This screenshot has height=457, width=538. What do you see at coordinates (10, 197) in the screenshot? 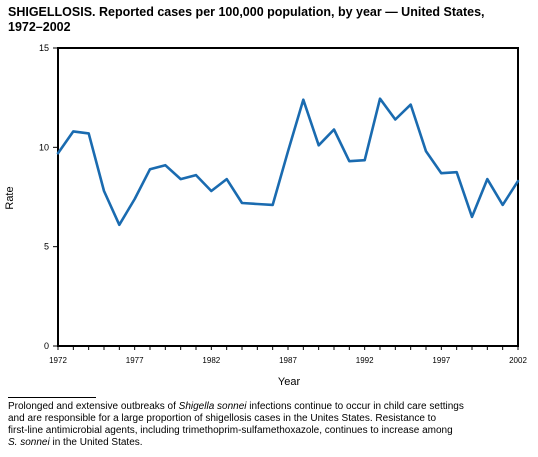
I see `y-axis-label: Rate` at bounding box center [10, 197].